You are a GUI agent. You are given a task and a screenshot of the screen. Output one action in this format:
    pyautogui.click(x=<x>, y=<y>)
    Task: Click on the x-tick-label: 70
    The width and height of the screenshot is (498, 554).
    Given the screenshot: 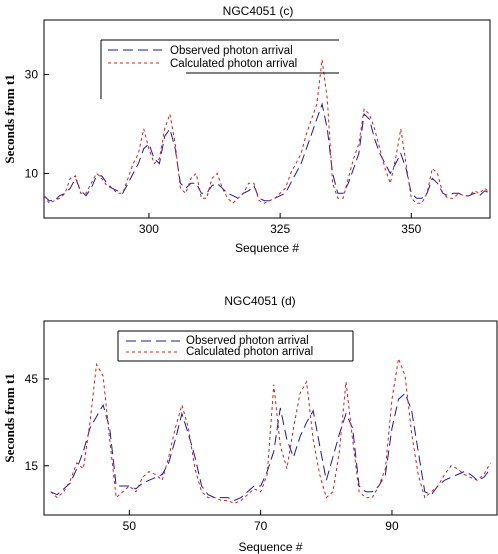 What is the action you would take?
    pyautogui.click(x=261, y=526)
    